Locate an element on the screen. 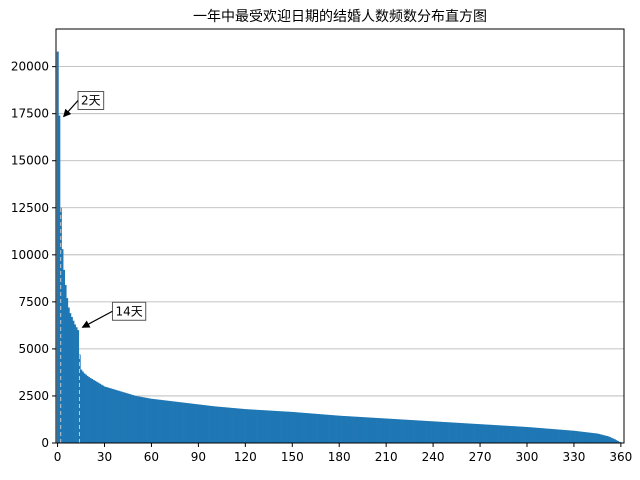 This screenshot has width=640, height=480. y-tick-label: 17500 is located at coordinates (30, 114).